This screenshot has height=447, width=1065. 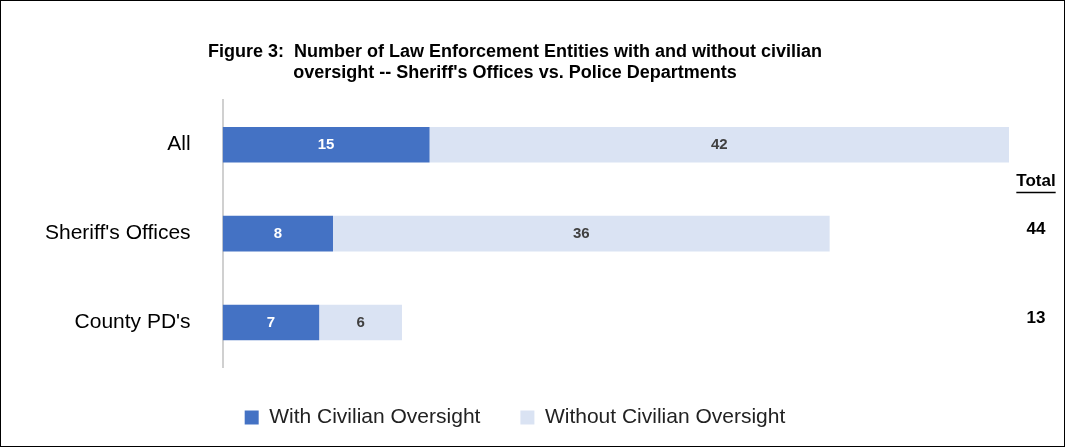 What do you see at coordinates (515, 72) in the screenshot?
I see `text: oversight -- Sheriff's Offices vs. Police Departments` at bounding box center [515, 72].